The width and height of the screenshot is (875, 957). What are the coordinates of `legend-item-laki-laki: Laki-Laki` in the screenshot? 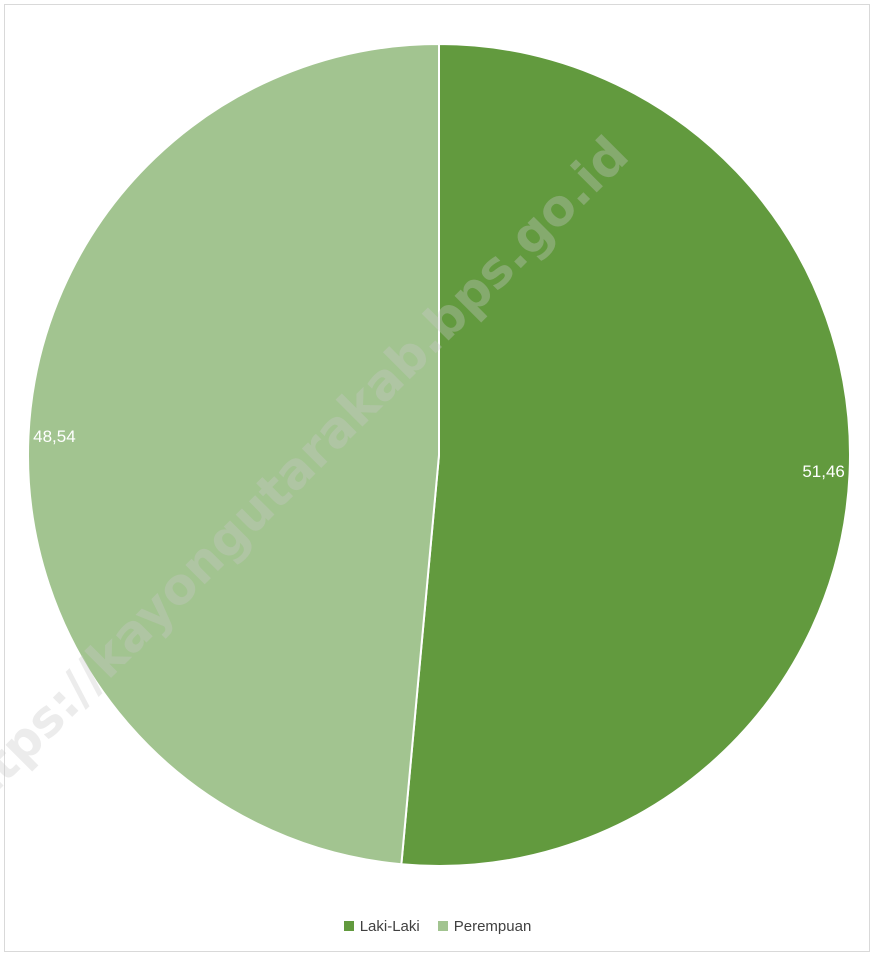 It's located at (381, 926).